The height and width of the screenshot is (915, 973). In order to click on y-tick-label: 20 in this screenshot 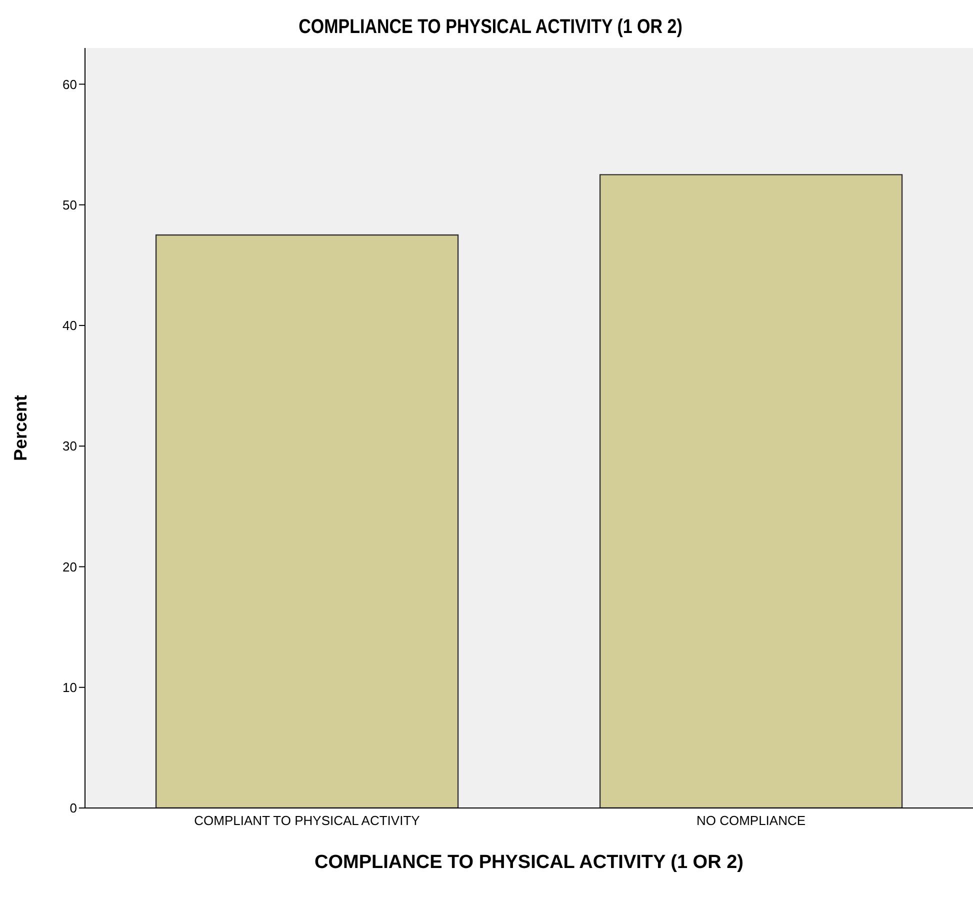, I will do `click(69, 566)`.